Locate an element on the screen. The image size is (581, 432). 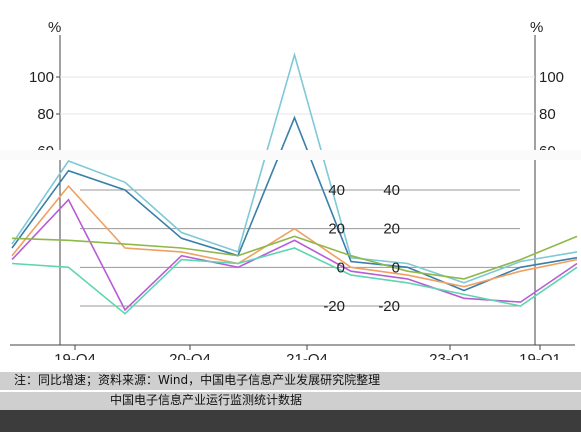
y-tick-label-right: 100 is located at coordinates (551, 77).